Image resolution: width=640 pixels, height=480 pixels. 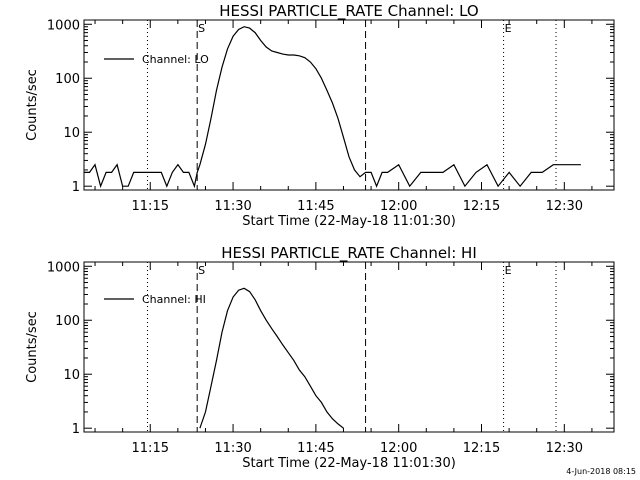 I want to click on legend-label: Channel: LO, so click(x=175, y=59).